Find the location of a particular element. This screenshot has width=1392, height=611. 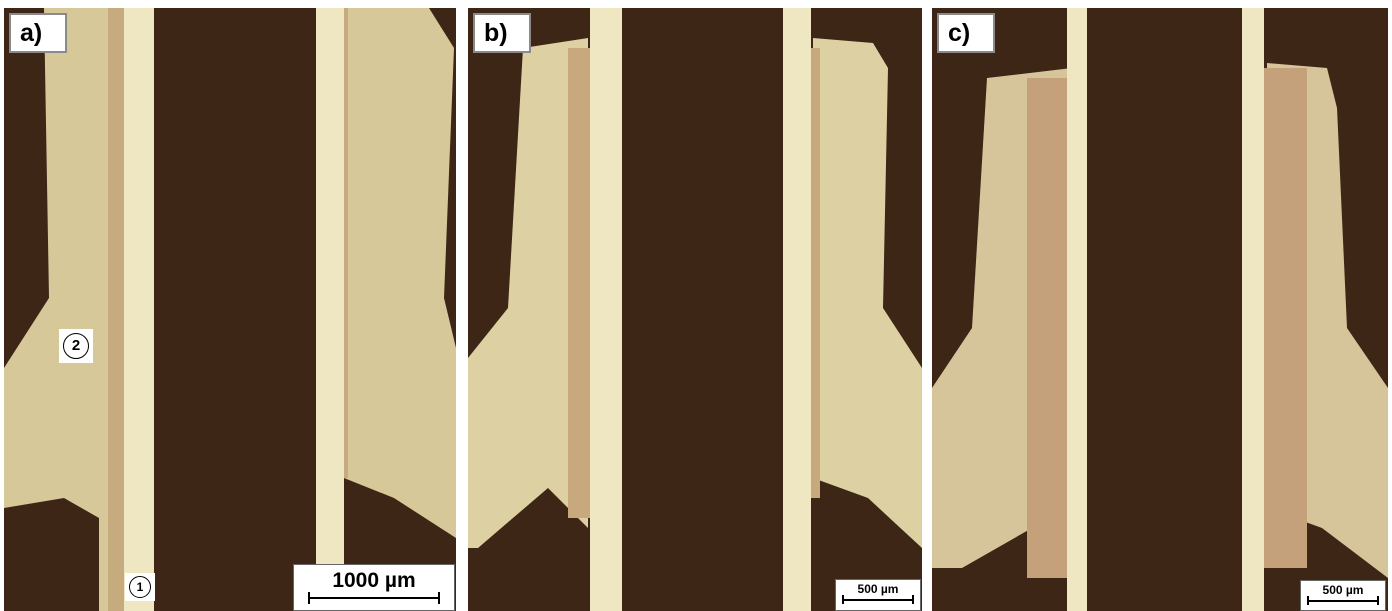

panel-label-b: b) is located at coordinates (502, 33).